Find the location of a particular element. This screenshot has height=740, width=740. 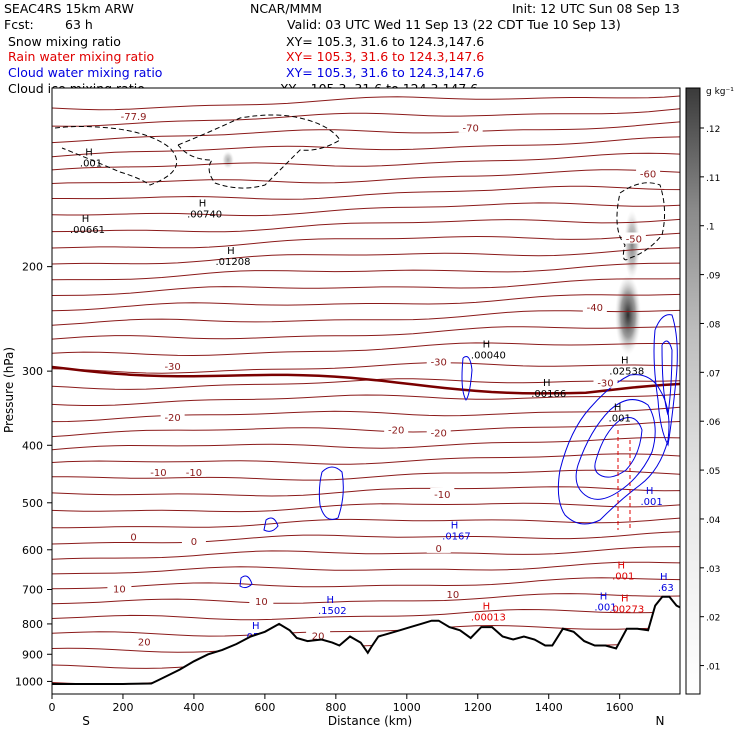

cloud-water-maximum-value: .0167 is located at coordinates (456, 536).